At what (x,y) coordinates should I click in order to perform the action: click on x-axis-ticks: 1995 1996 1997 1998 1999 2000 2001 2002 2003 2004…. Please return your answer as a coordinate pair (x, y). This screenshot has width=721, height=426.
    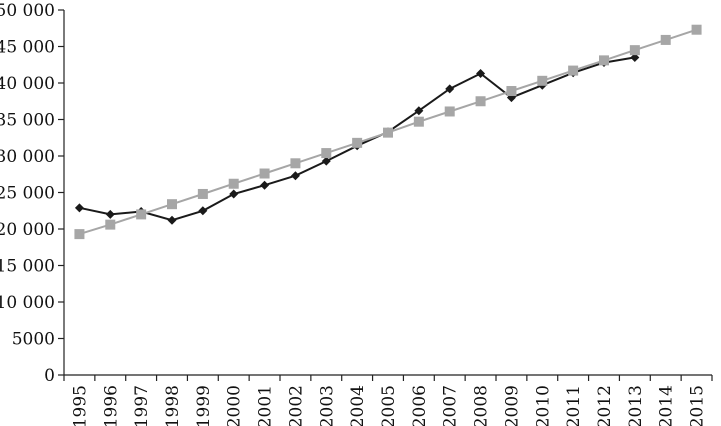
    Looking at the image, I should click on (388, 400).